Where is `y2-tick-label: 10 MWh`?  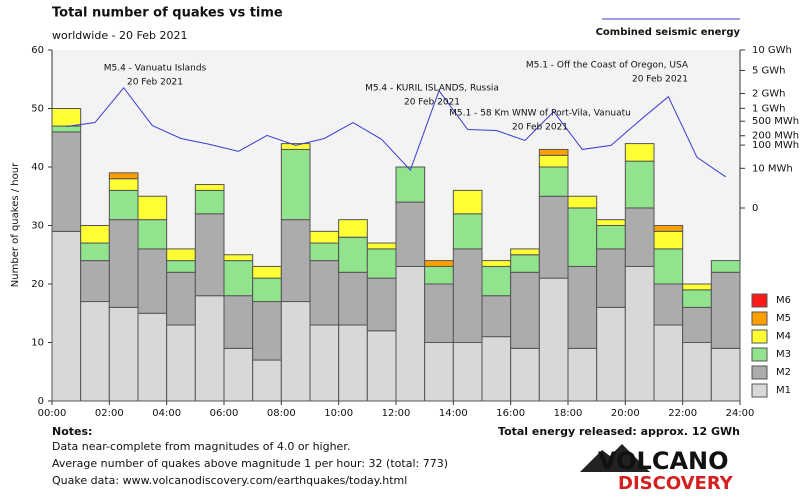 y2-tick-label: 10 MWh is located at coordinates (772, 168).